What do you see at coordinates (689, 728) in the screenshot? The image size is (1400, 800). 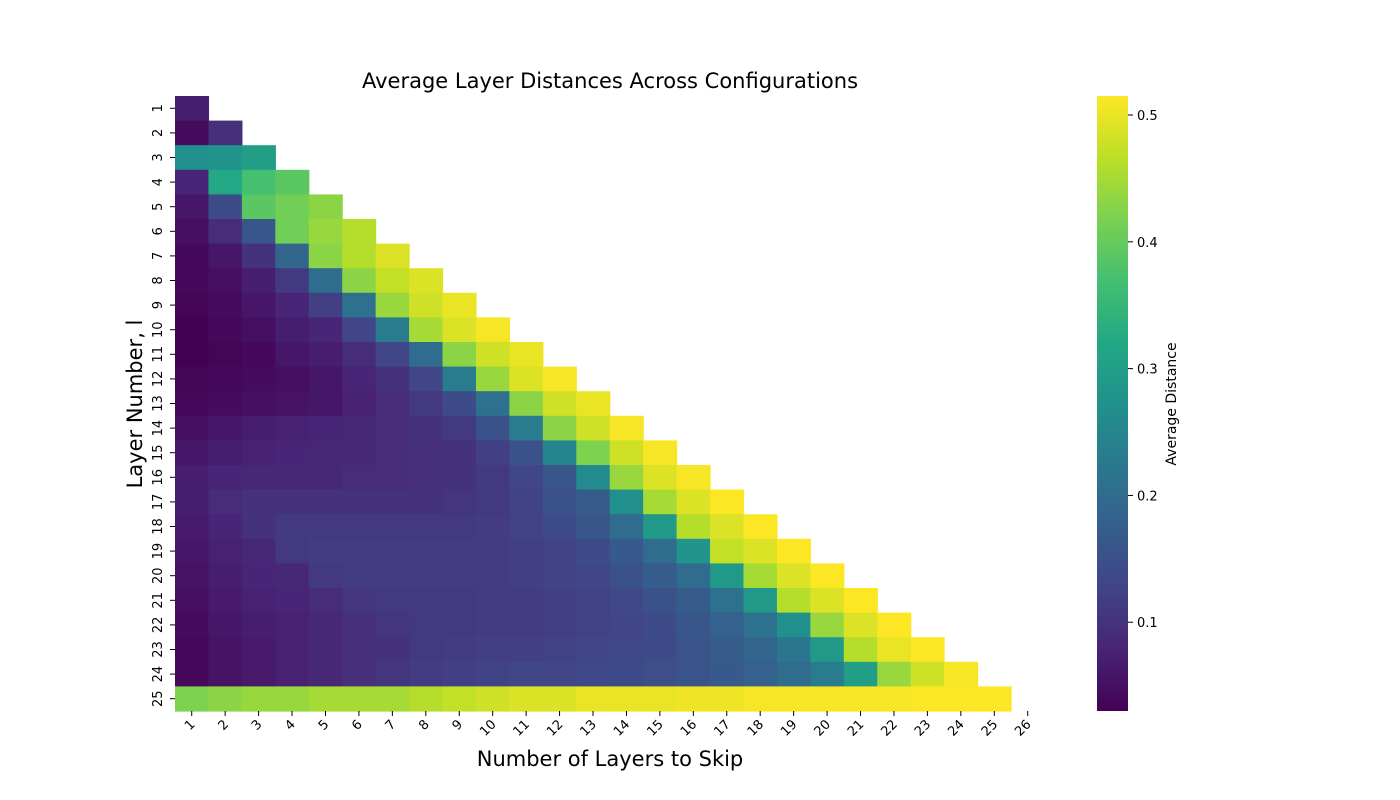 I see `x-tick-label: 16` at bounding box center [689, 728].